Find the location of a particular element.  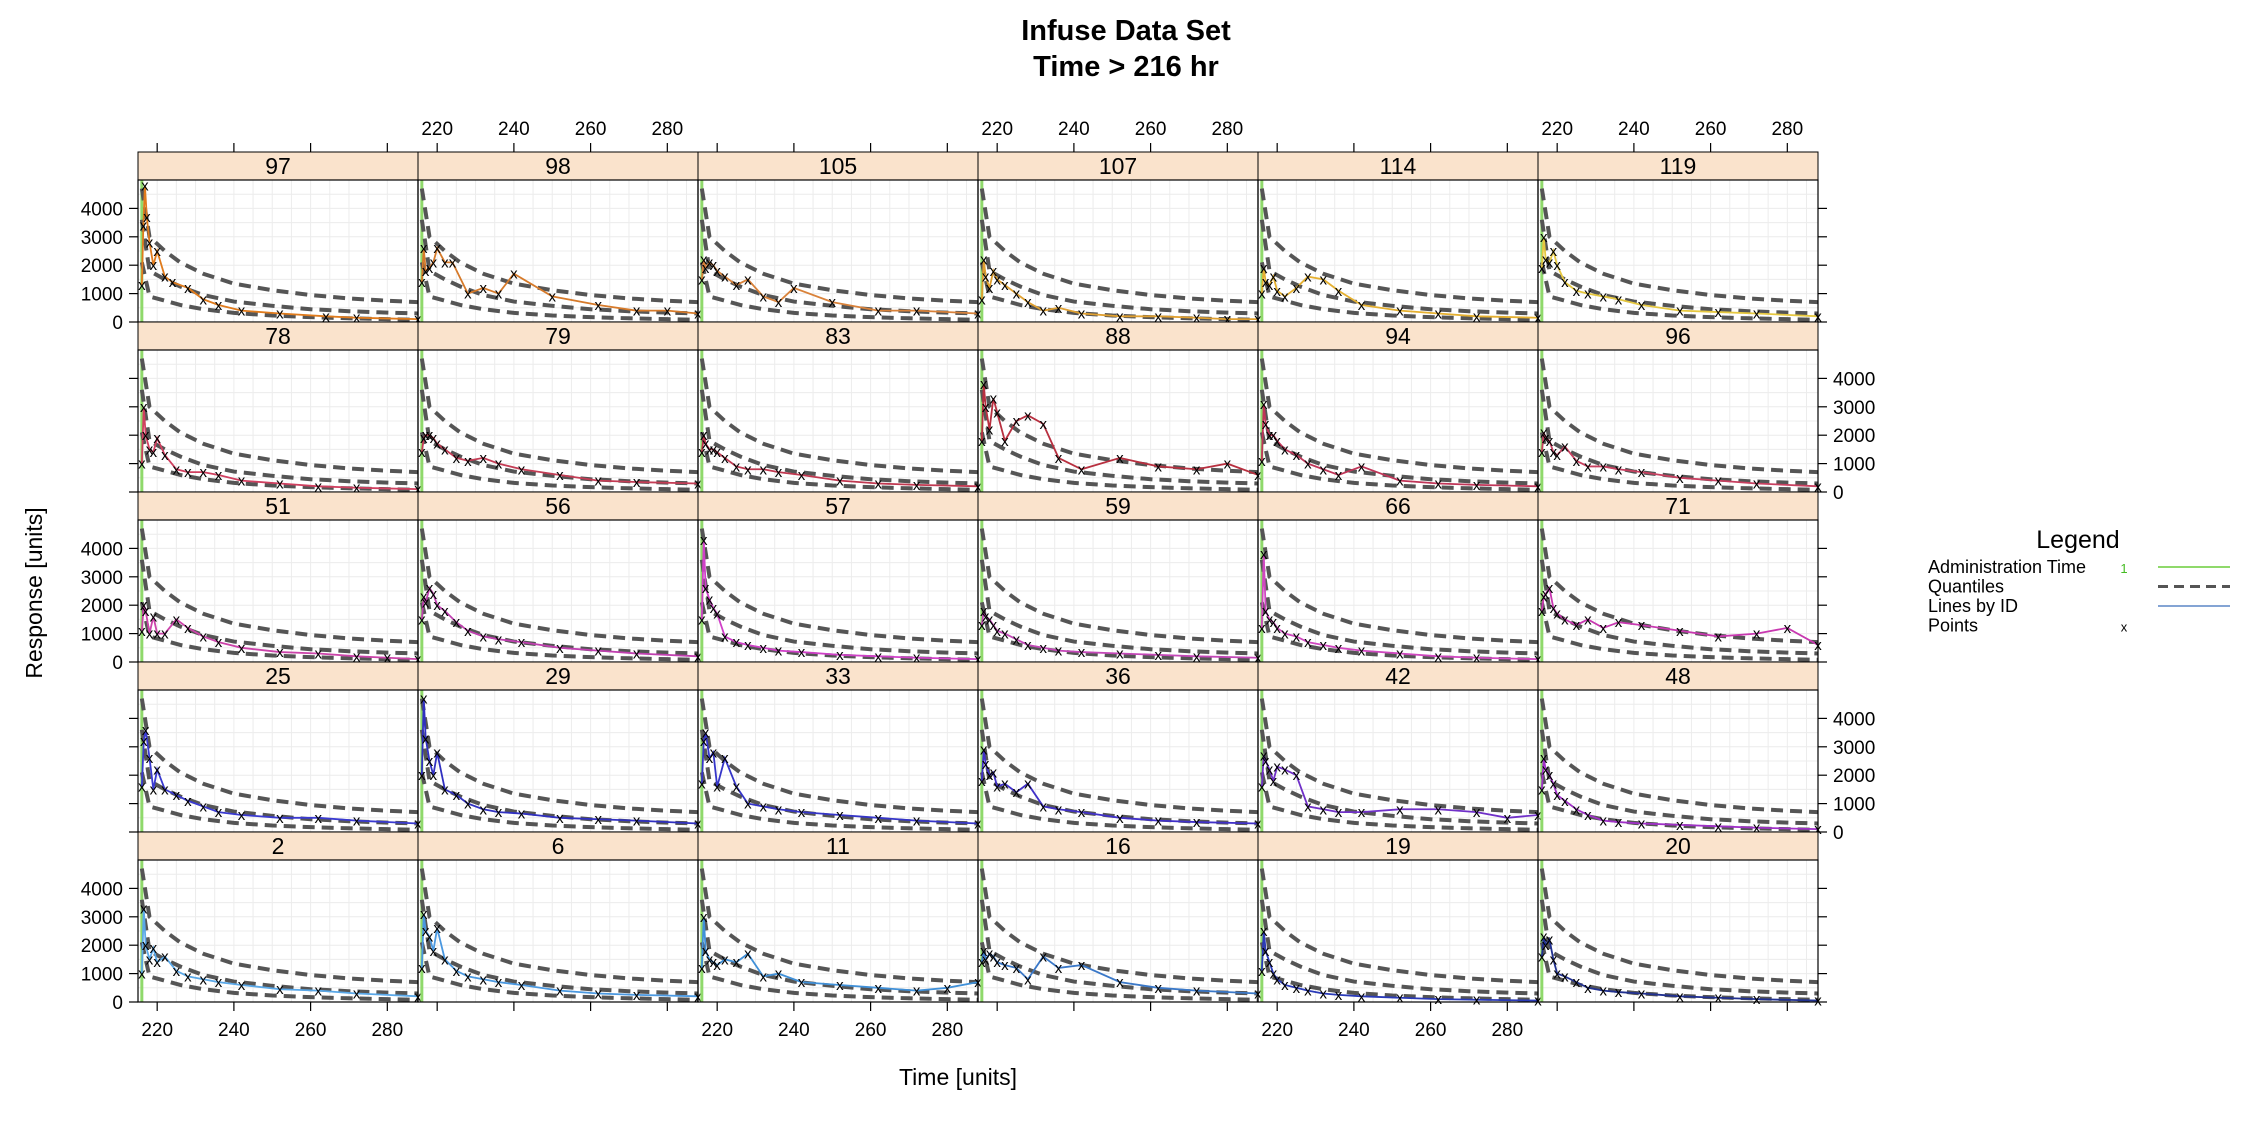

y-tick-label: 2000 is located at coordinates (102, 606).